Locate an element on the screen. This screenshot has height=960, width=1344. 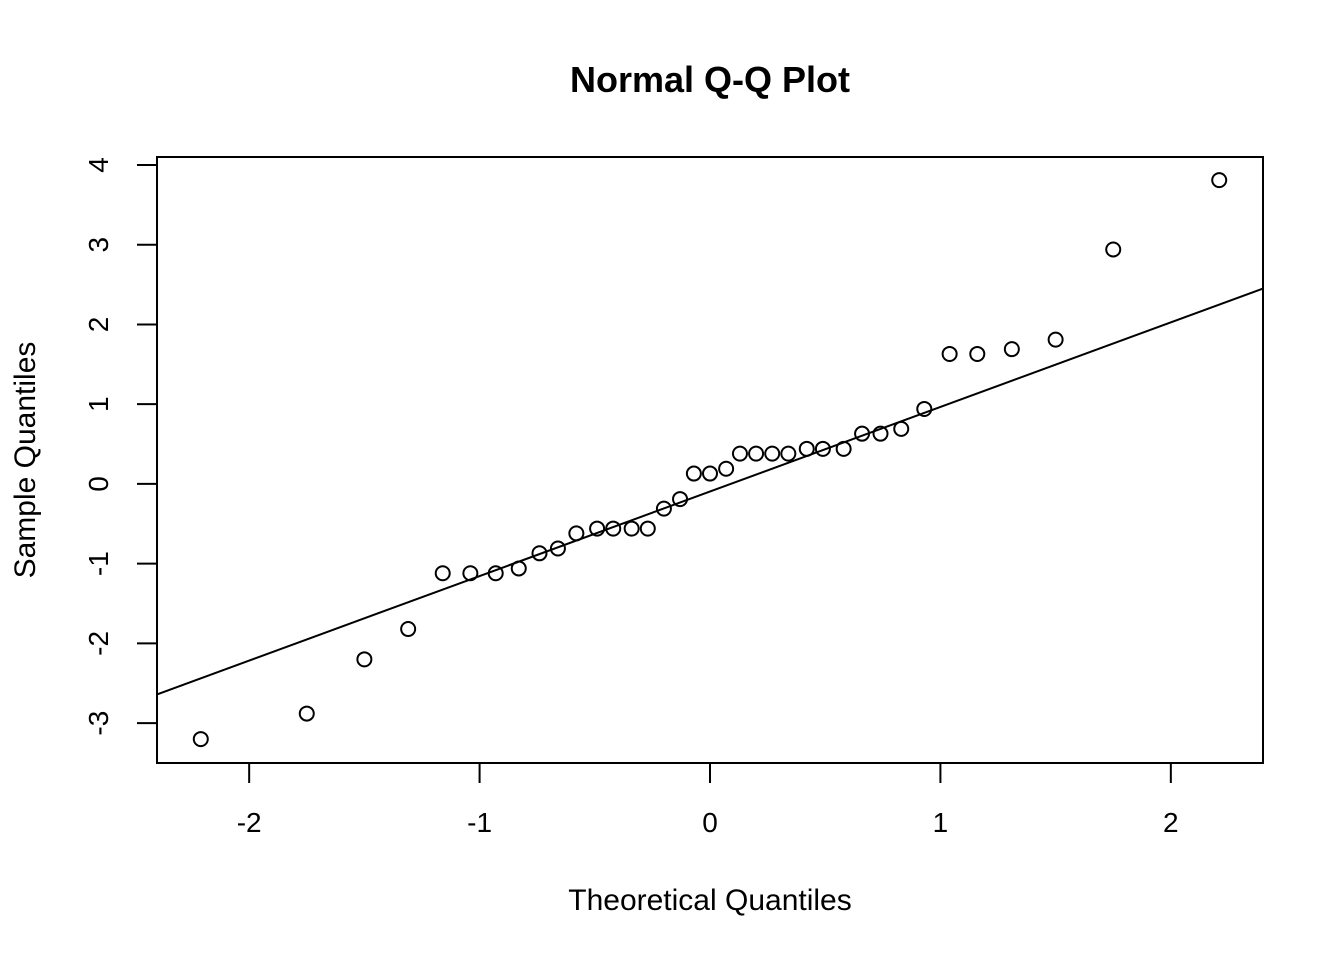
y-tick-label: 3 is located at coordinates (98, 245).